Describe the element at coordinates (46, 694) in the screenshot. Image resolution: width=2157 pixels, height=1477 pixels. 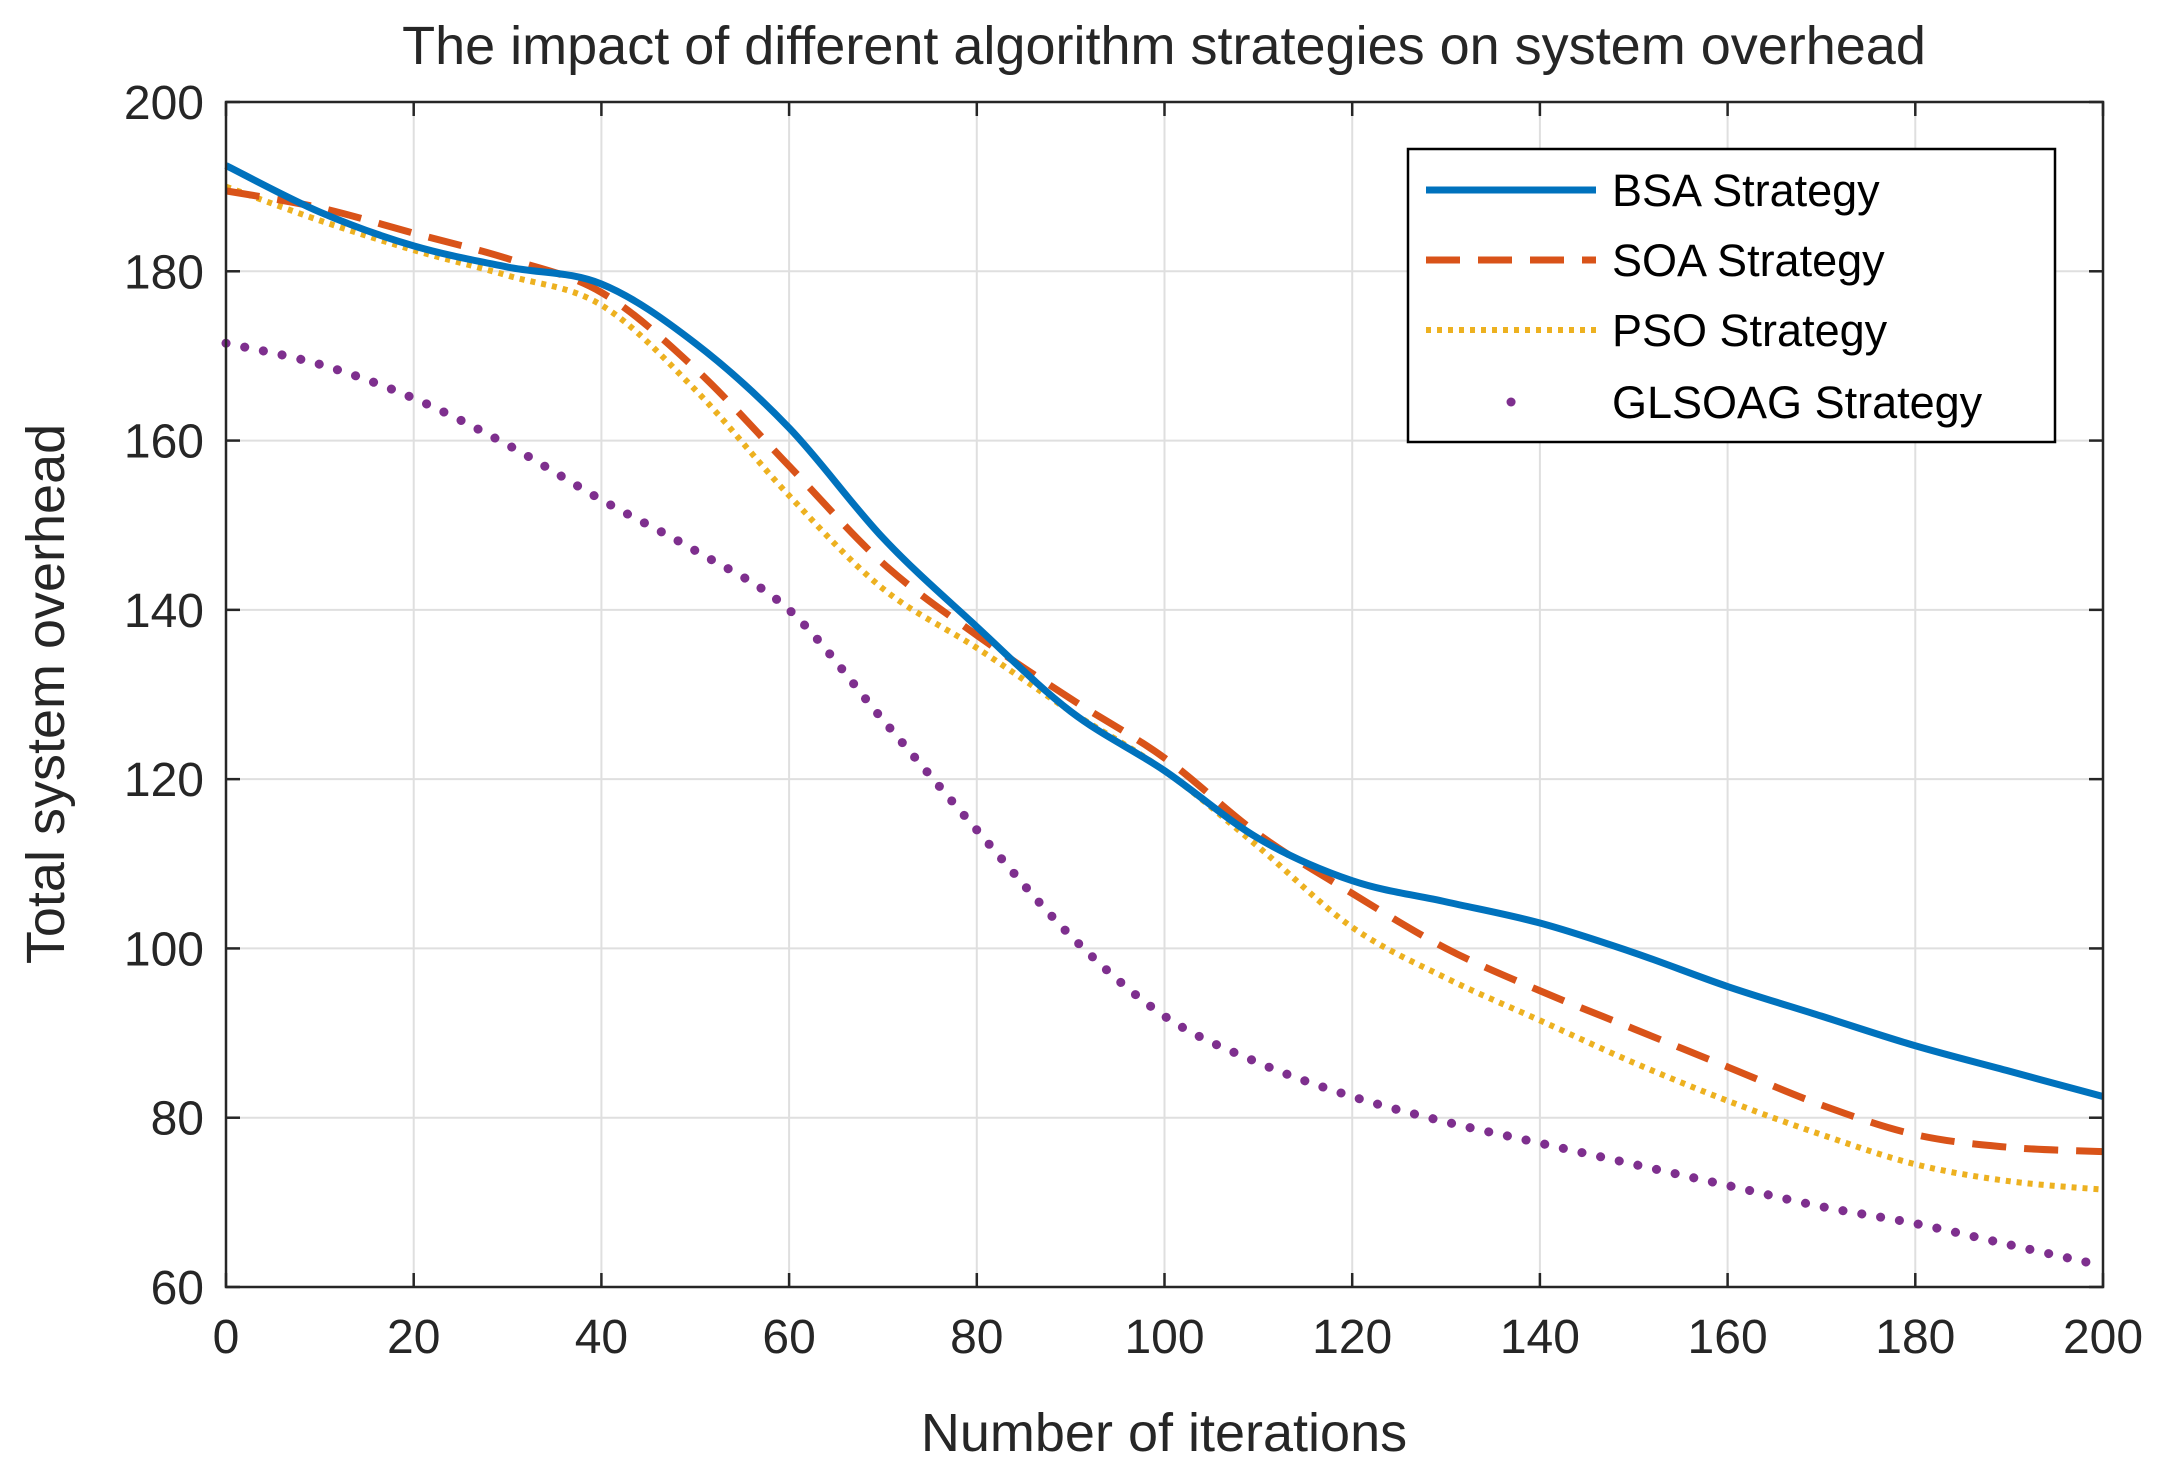
I see `y-axis-label: Total system overhead` at that location.